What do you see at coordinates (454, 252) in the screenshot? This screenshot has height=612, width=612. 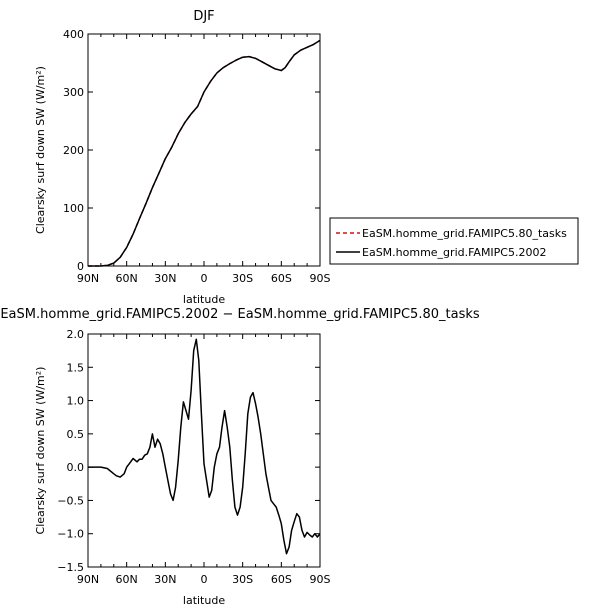 I see `legend-label-2002: EaSM.homme_grid.FAMIPC5.2002` at bounding box center [454, 252].